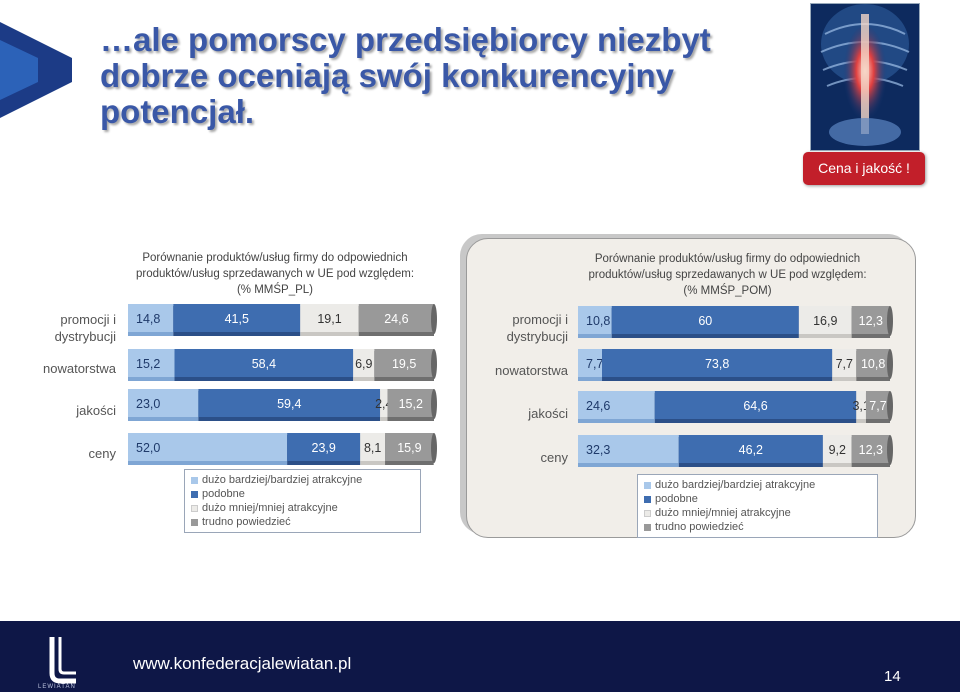 This screenshot has width=960, height=692. Describe the element at coordinates (735, 322) in the screenshot. I see `bar-row: 10,8 60 16,9 12,3` at that location.